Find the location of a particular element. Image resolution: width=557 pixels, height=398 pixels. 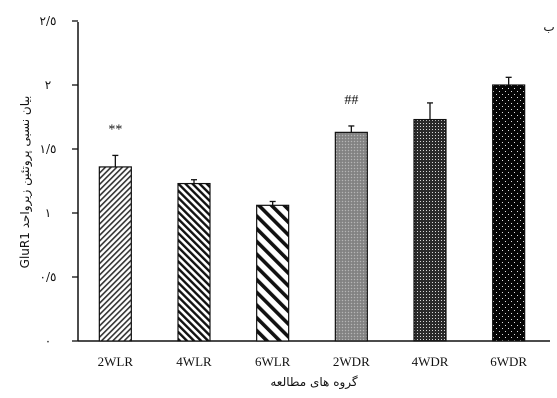

x-category-label: 2WDR is located at coordinates (351, 361).